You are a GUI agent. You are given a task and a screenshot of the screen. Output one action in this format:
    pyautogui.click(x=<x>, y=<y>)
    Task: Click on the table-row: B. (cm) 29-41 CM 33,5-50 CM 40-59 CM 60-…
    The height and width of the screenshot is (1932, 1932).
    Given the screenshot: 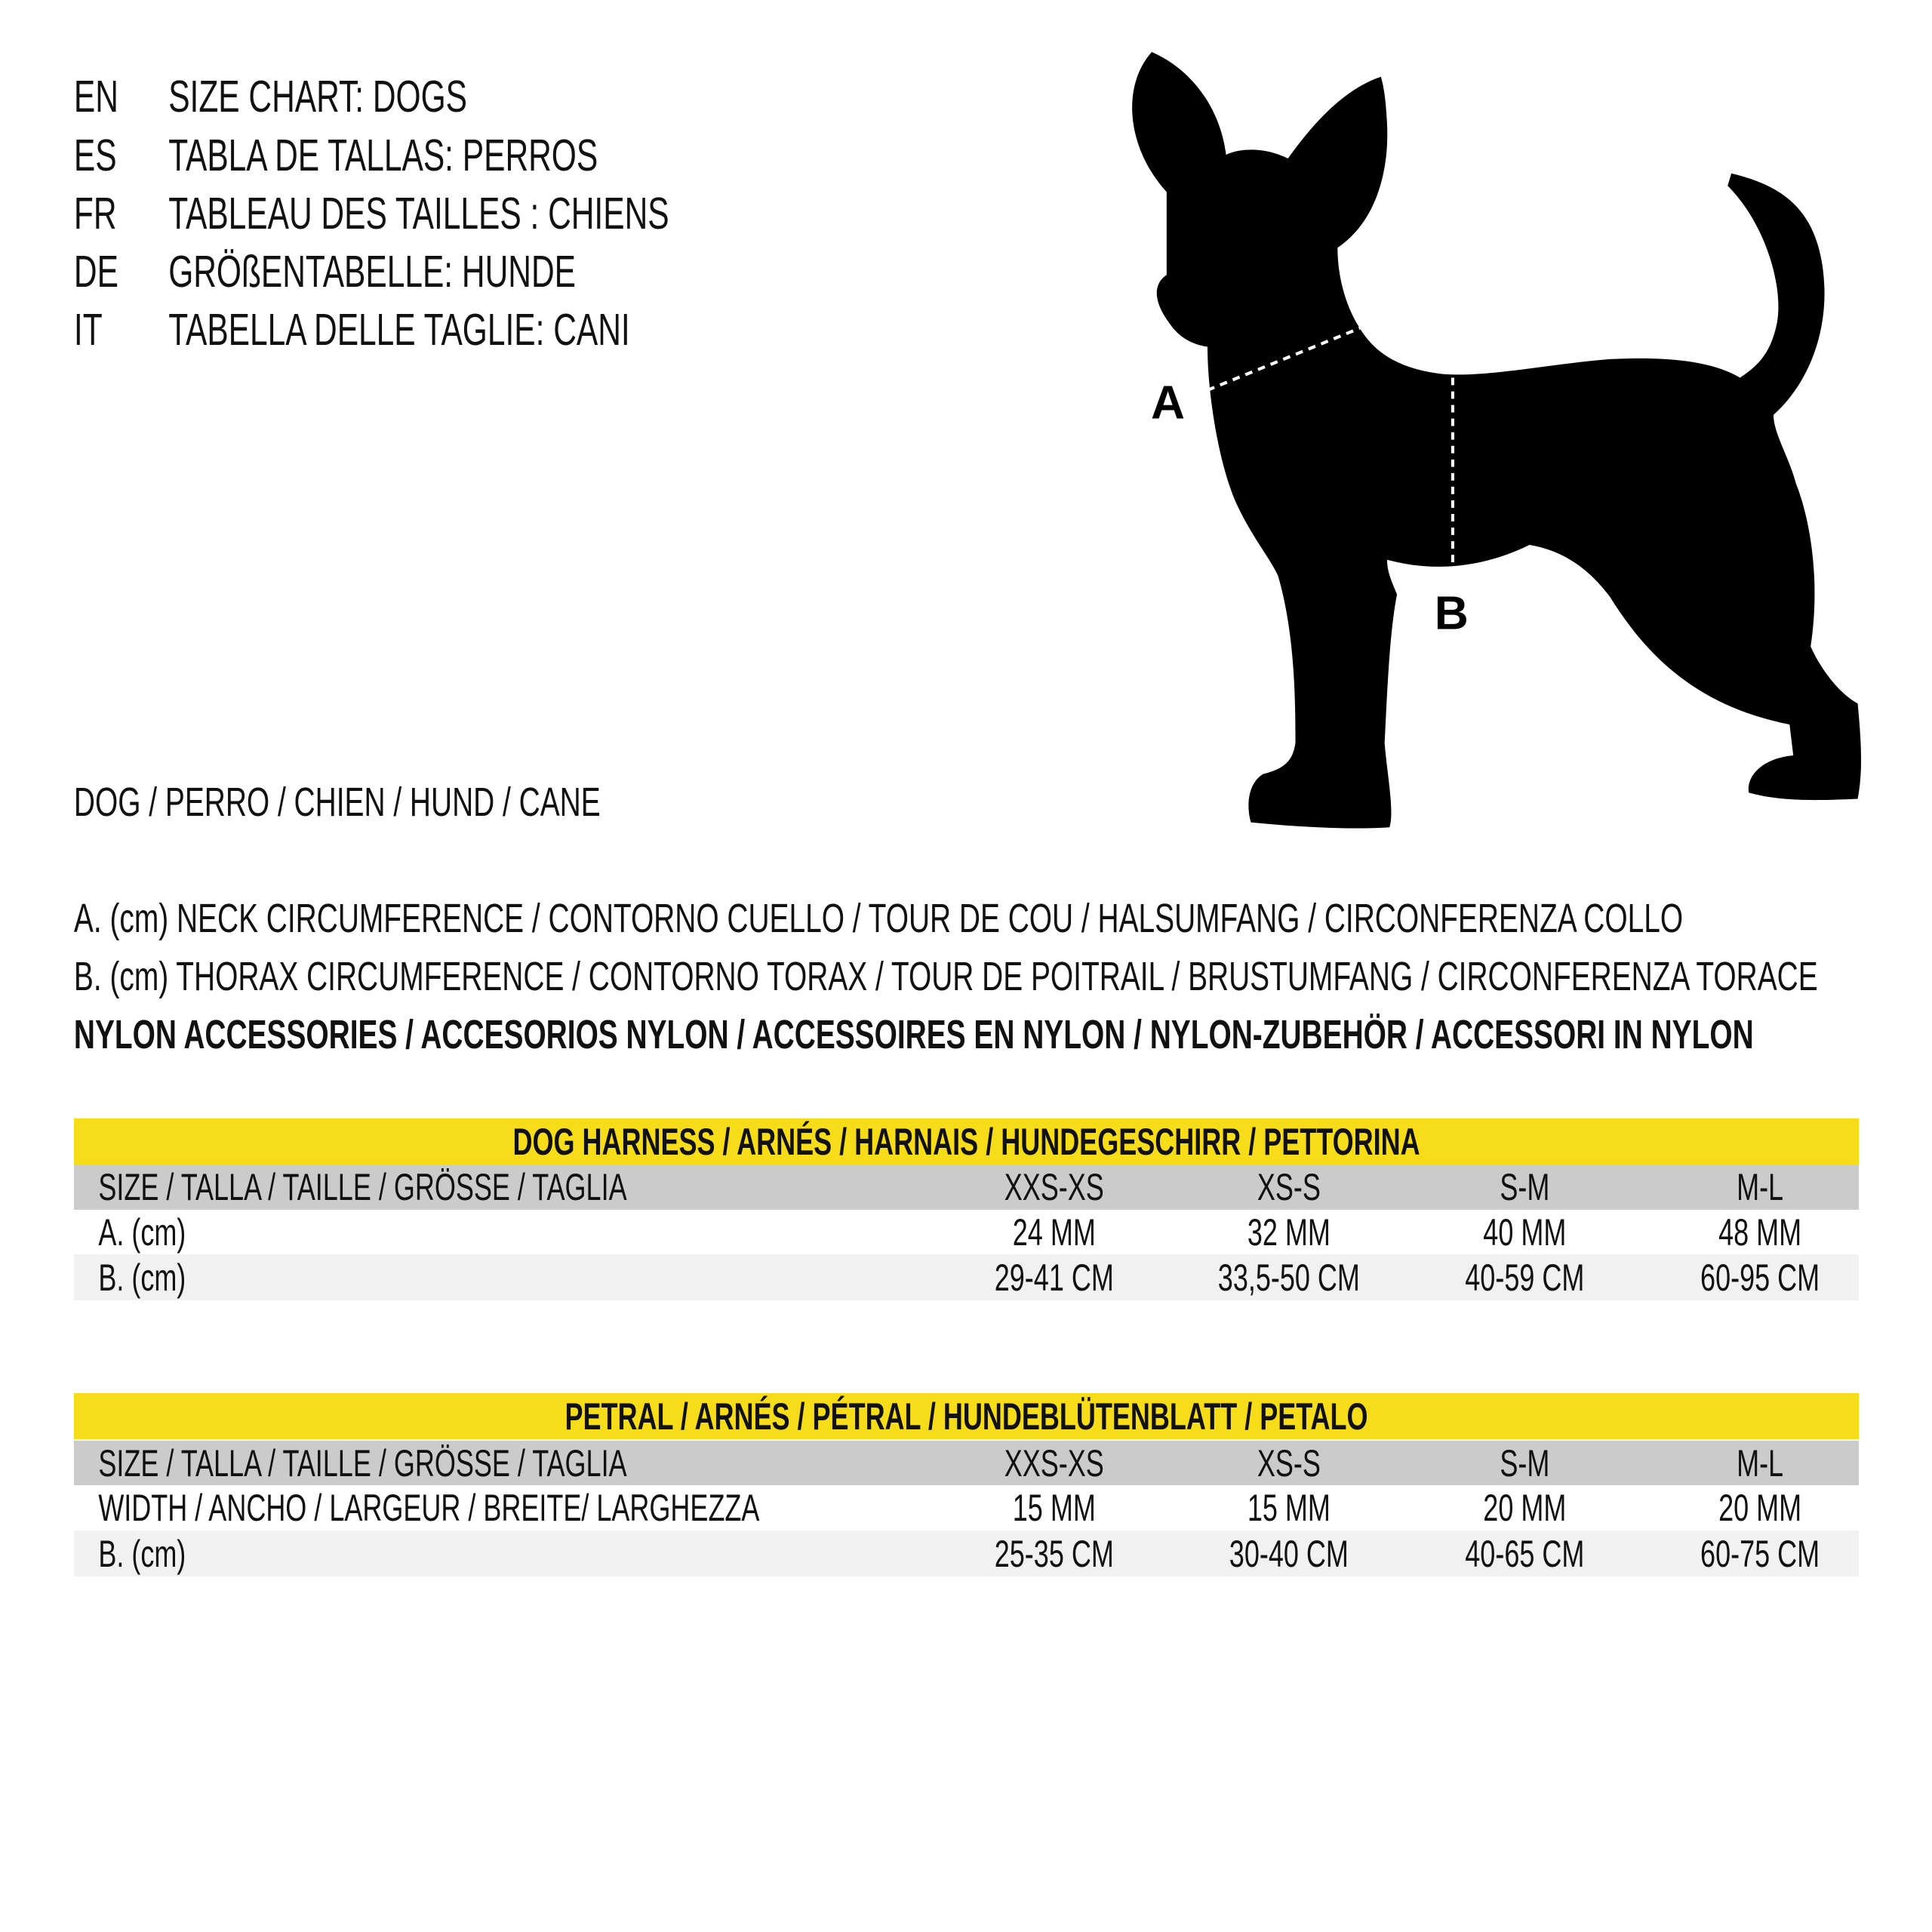 What is the action you would take?
    pyautogui.click(x=966, y=1277)
    